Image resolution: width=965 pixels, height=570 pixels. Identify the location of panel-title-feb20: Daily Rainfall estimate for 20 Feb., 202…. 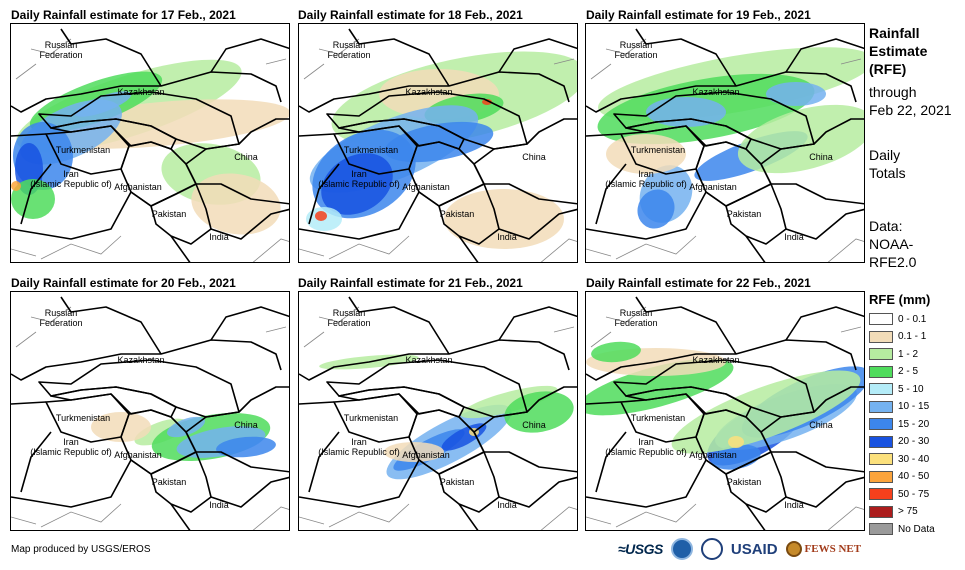
(123, 283).